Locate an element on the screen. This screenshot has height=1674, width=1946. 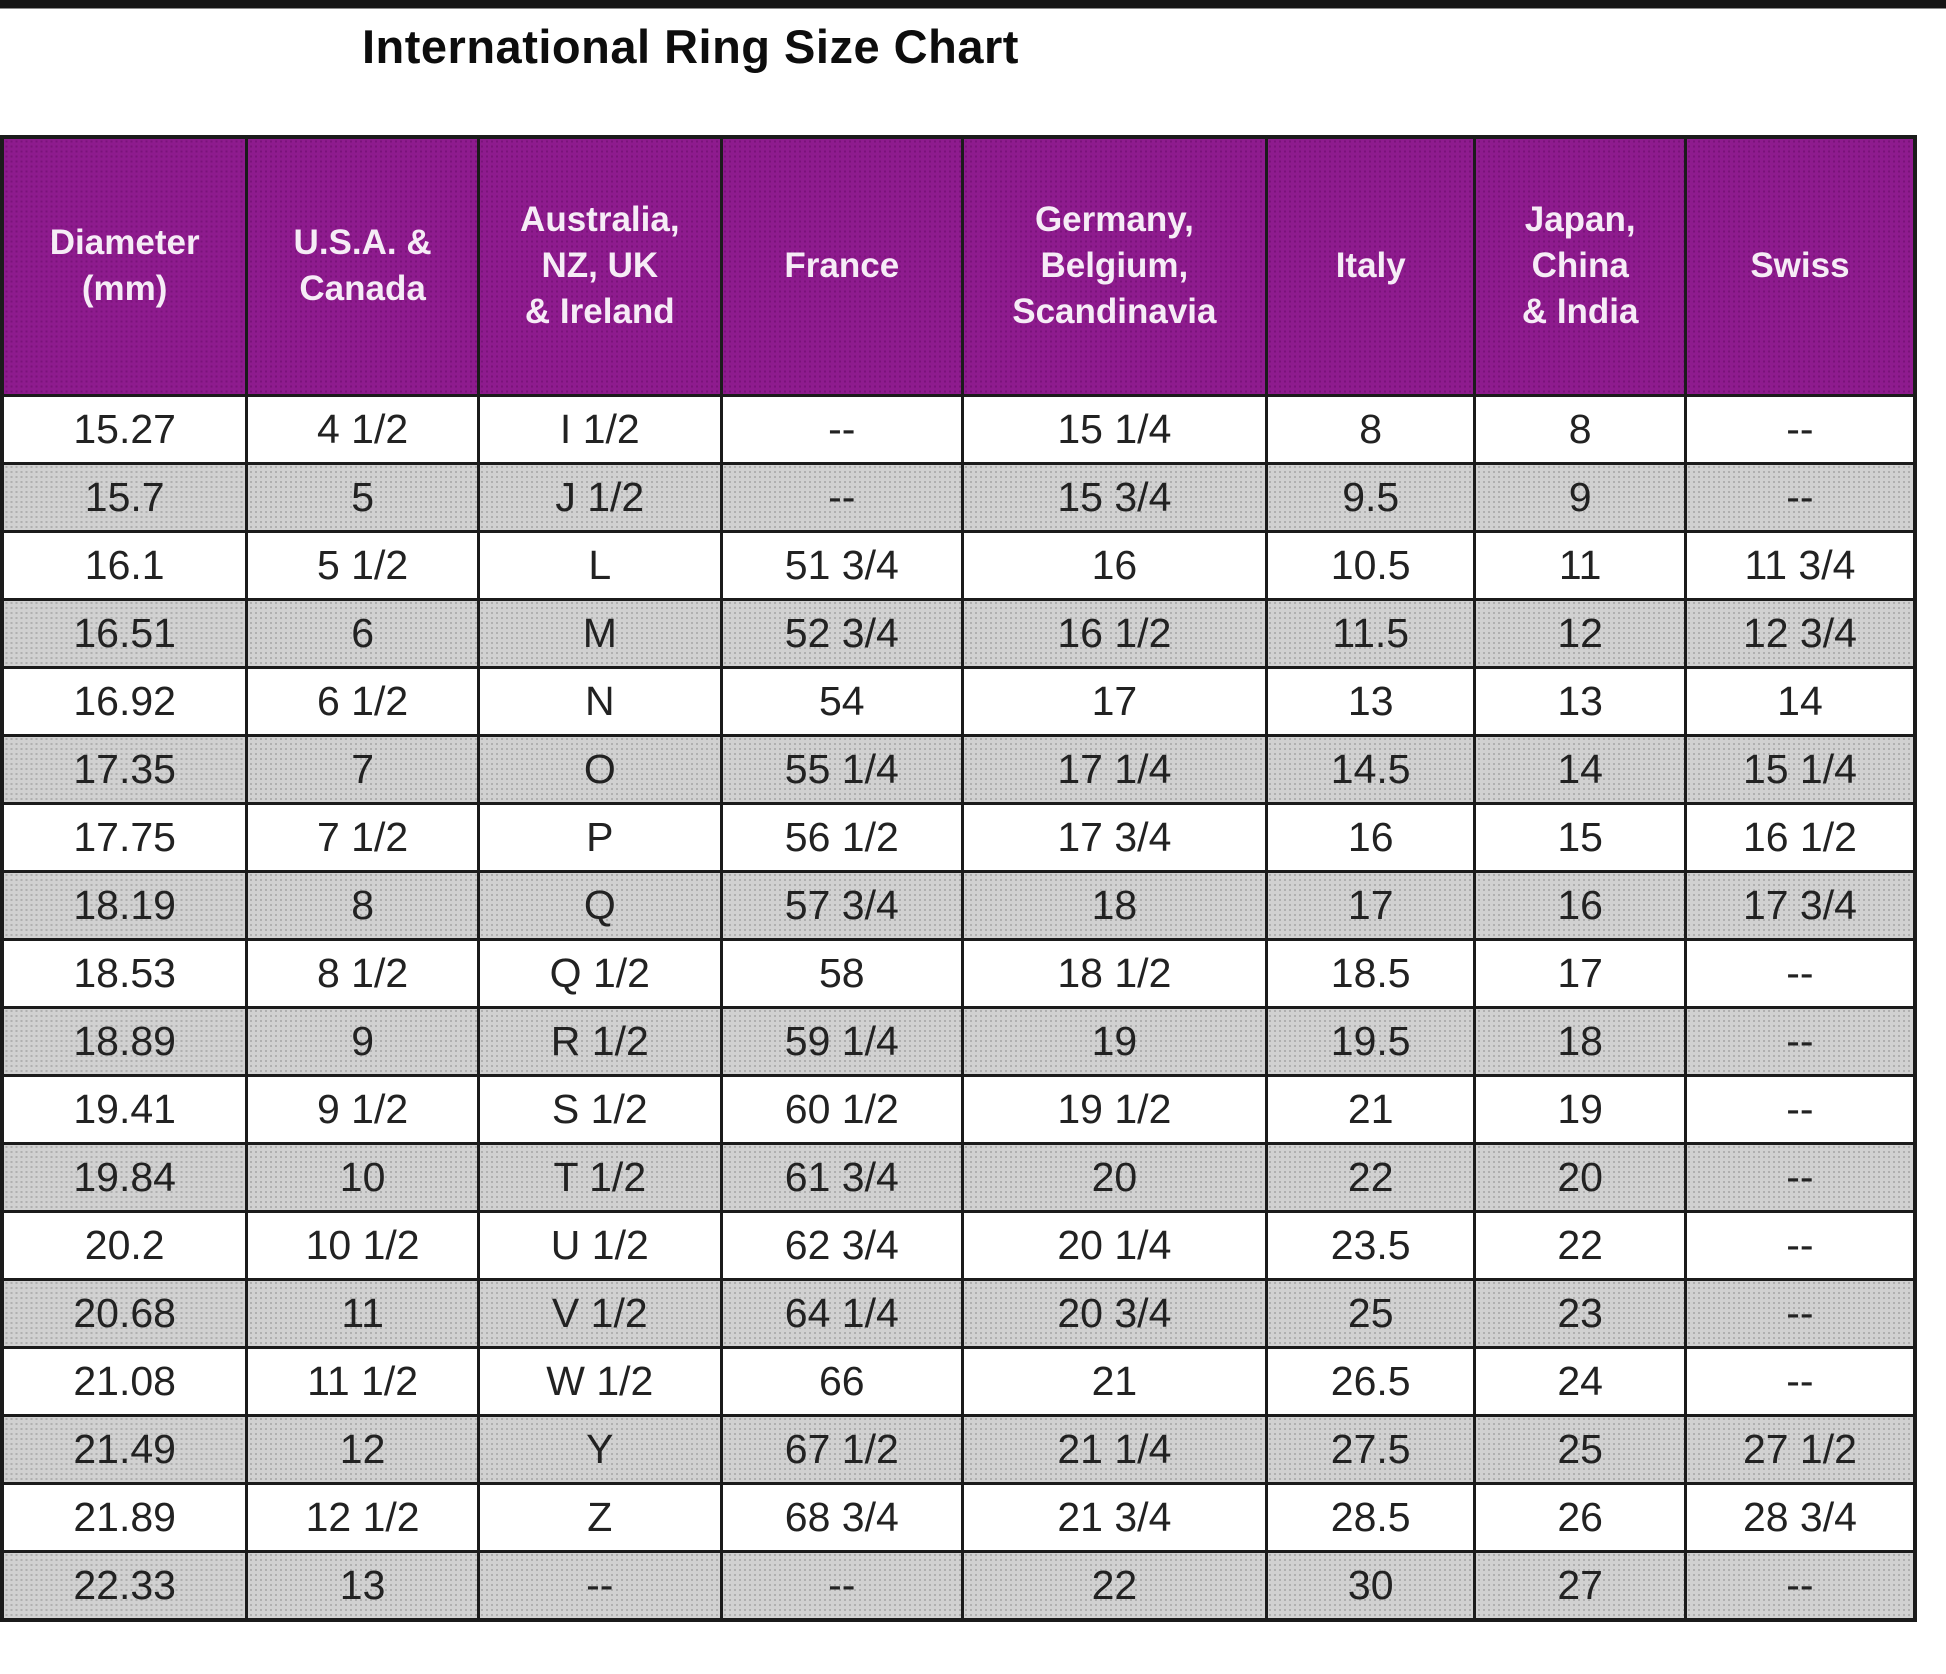
cell: 15 3/4 is located at coordinates (1114, 497).